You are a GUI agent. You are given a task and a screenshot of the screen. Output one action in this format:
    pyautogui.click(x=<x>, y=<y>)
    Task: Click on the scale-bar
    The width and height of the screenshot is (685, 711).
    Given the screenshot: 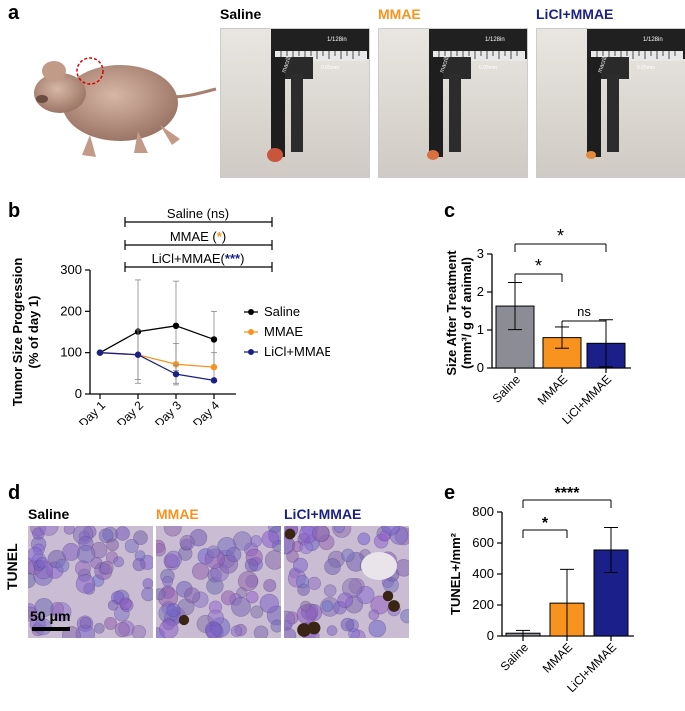 What is the action you would take?
    pyautogui.click(x=51, y=629)
    